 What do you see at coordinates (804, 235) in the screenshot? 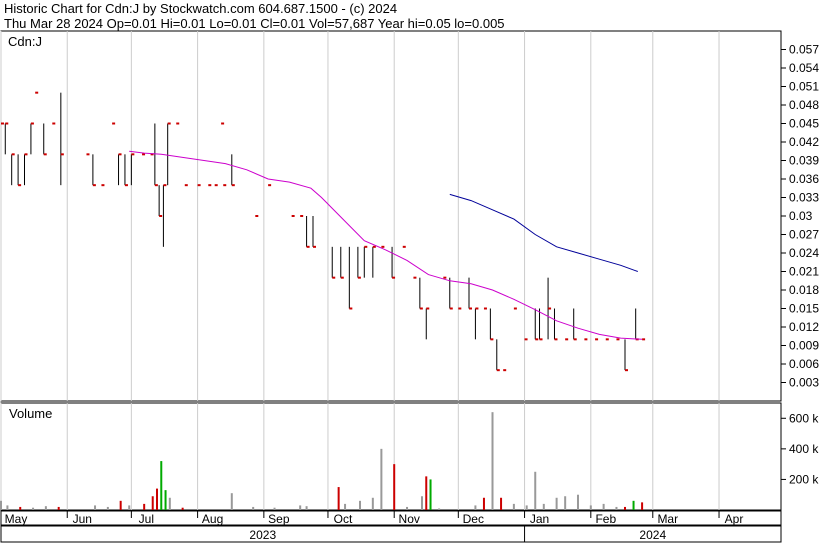
I see `price-y-tick-label: 0.027` at bounding box center [804, 235].